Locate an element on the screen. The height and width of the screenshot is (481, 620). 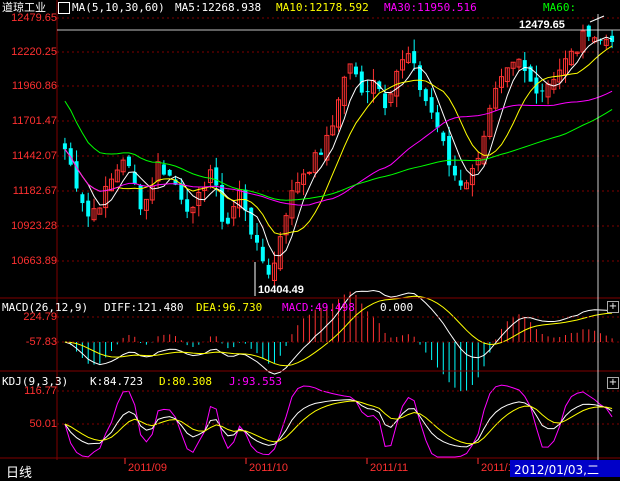
kdj-k: K:84.723 is located at coordinates (116, 381).